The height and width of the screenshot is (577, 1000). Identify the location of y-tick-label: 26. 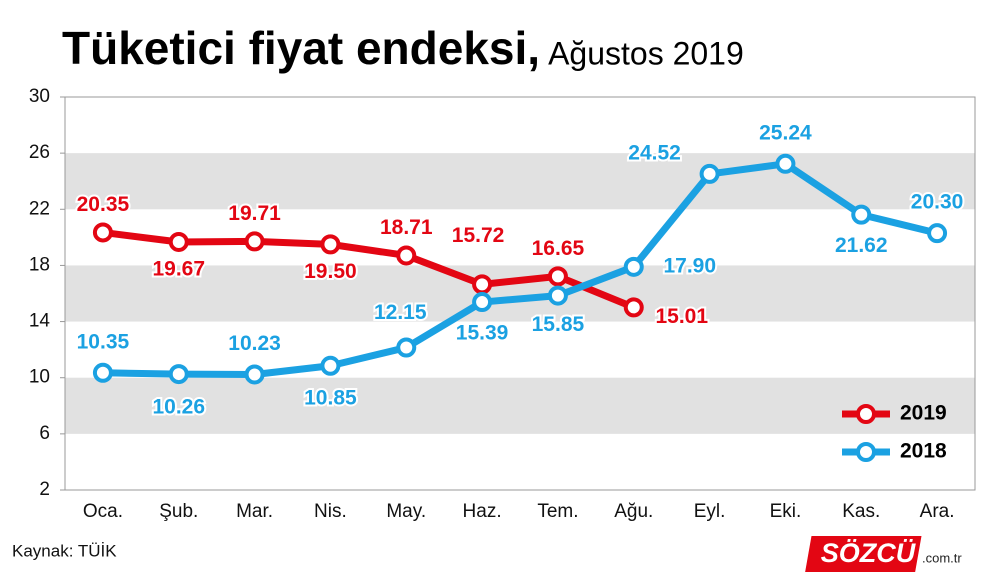
(39, 152).